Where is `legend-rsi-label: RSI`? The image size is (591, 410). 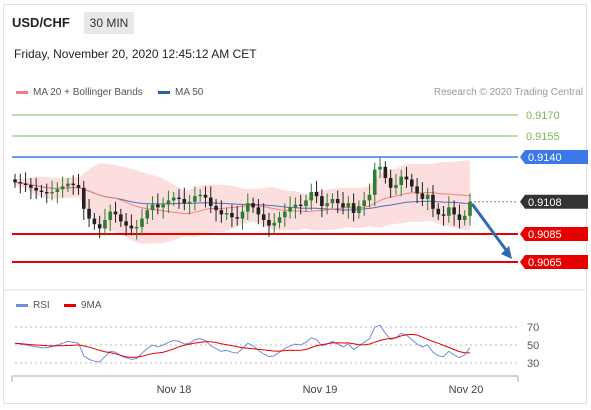 legend-rsi-label: RSI is located at coordinates (41, 305).